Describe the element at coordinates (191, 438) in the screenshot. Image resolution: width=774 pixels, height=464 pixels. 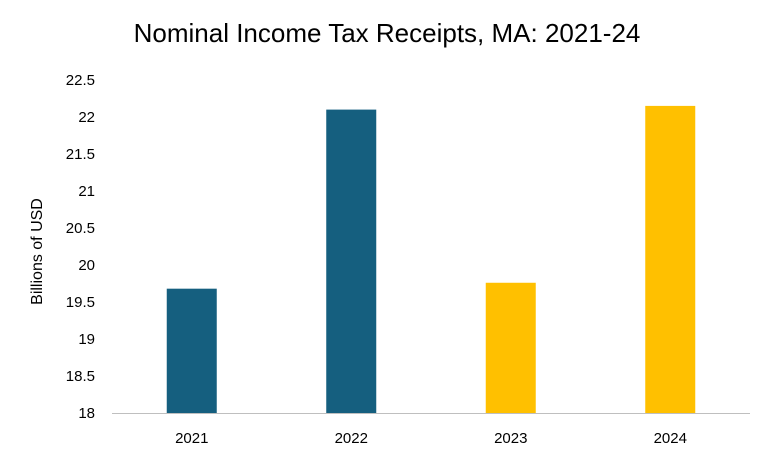
I see `x-tick-label: 2021` at that location.